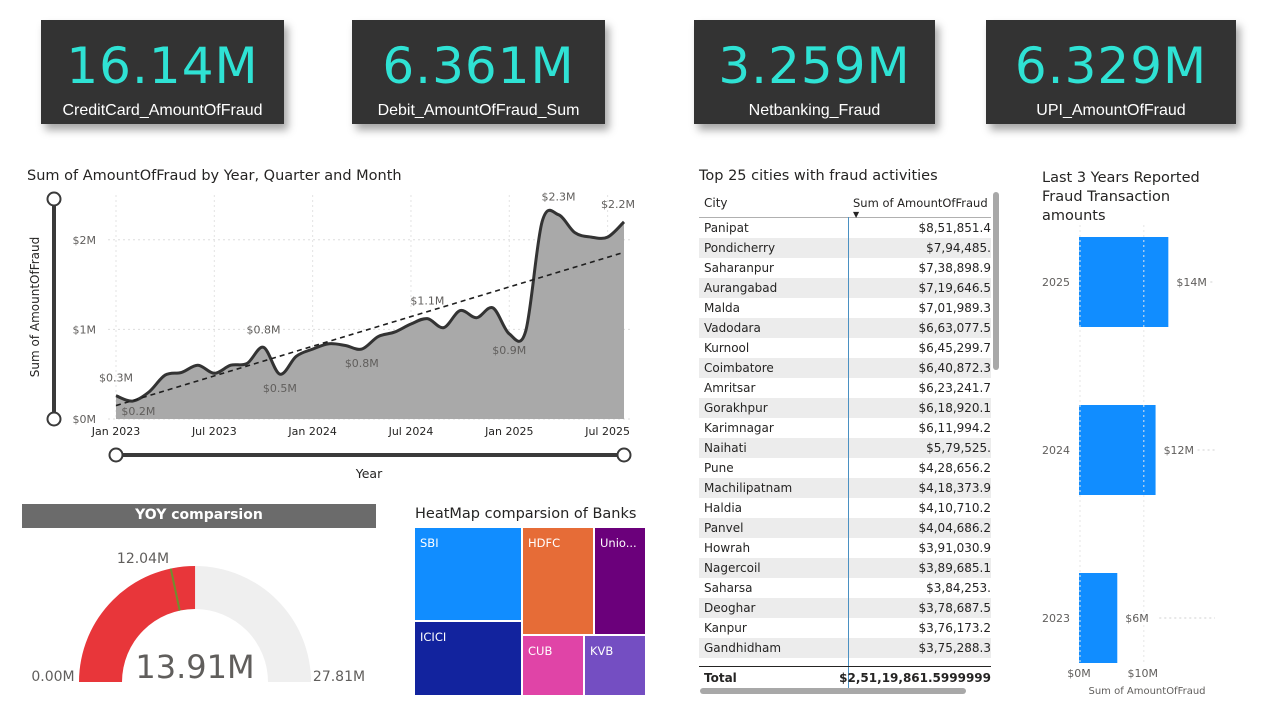 The image size is (1261, 703). I want to click on table-row: Panipat $8,51,851.4, so click(845, 228).